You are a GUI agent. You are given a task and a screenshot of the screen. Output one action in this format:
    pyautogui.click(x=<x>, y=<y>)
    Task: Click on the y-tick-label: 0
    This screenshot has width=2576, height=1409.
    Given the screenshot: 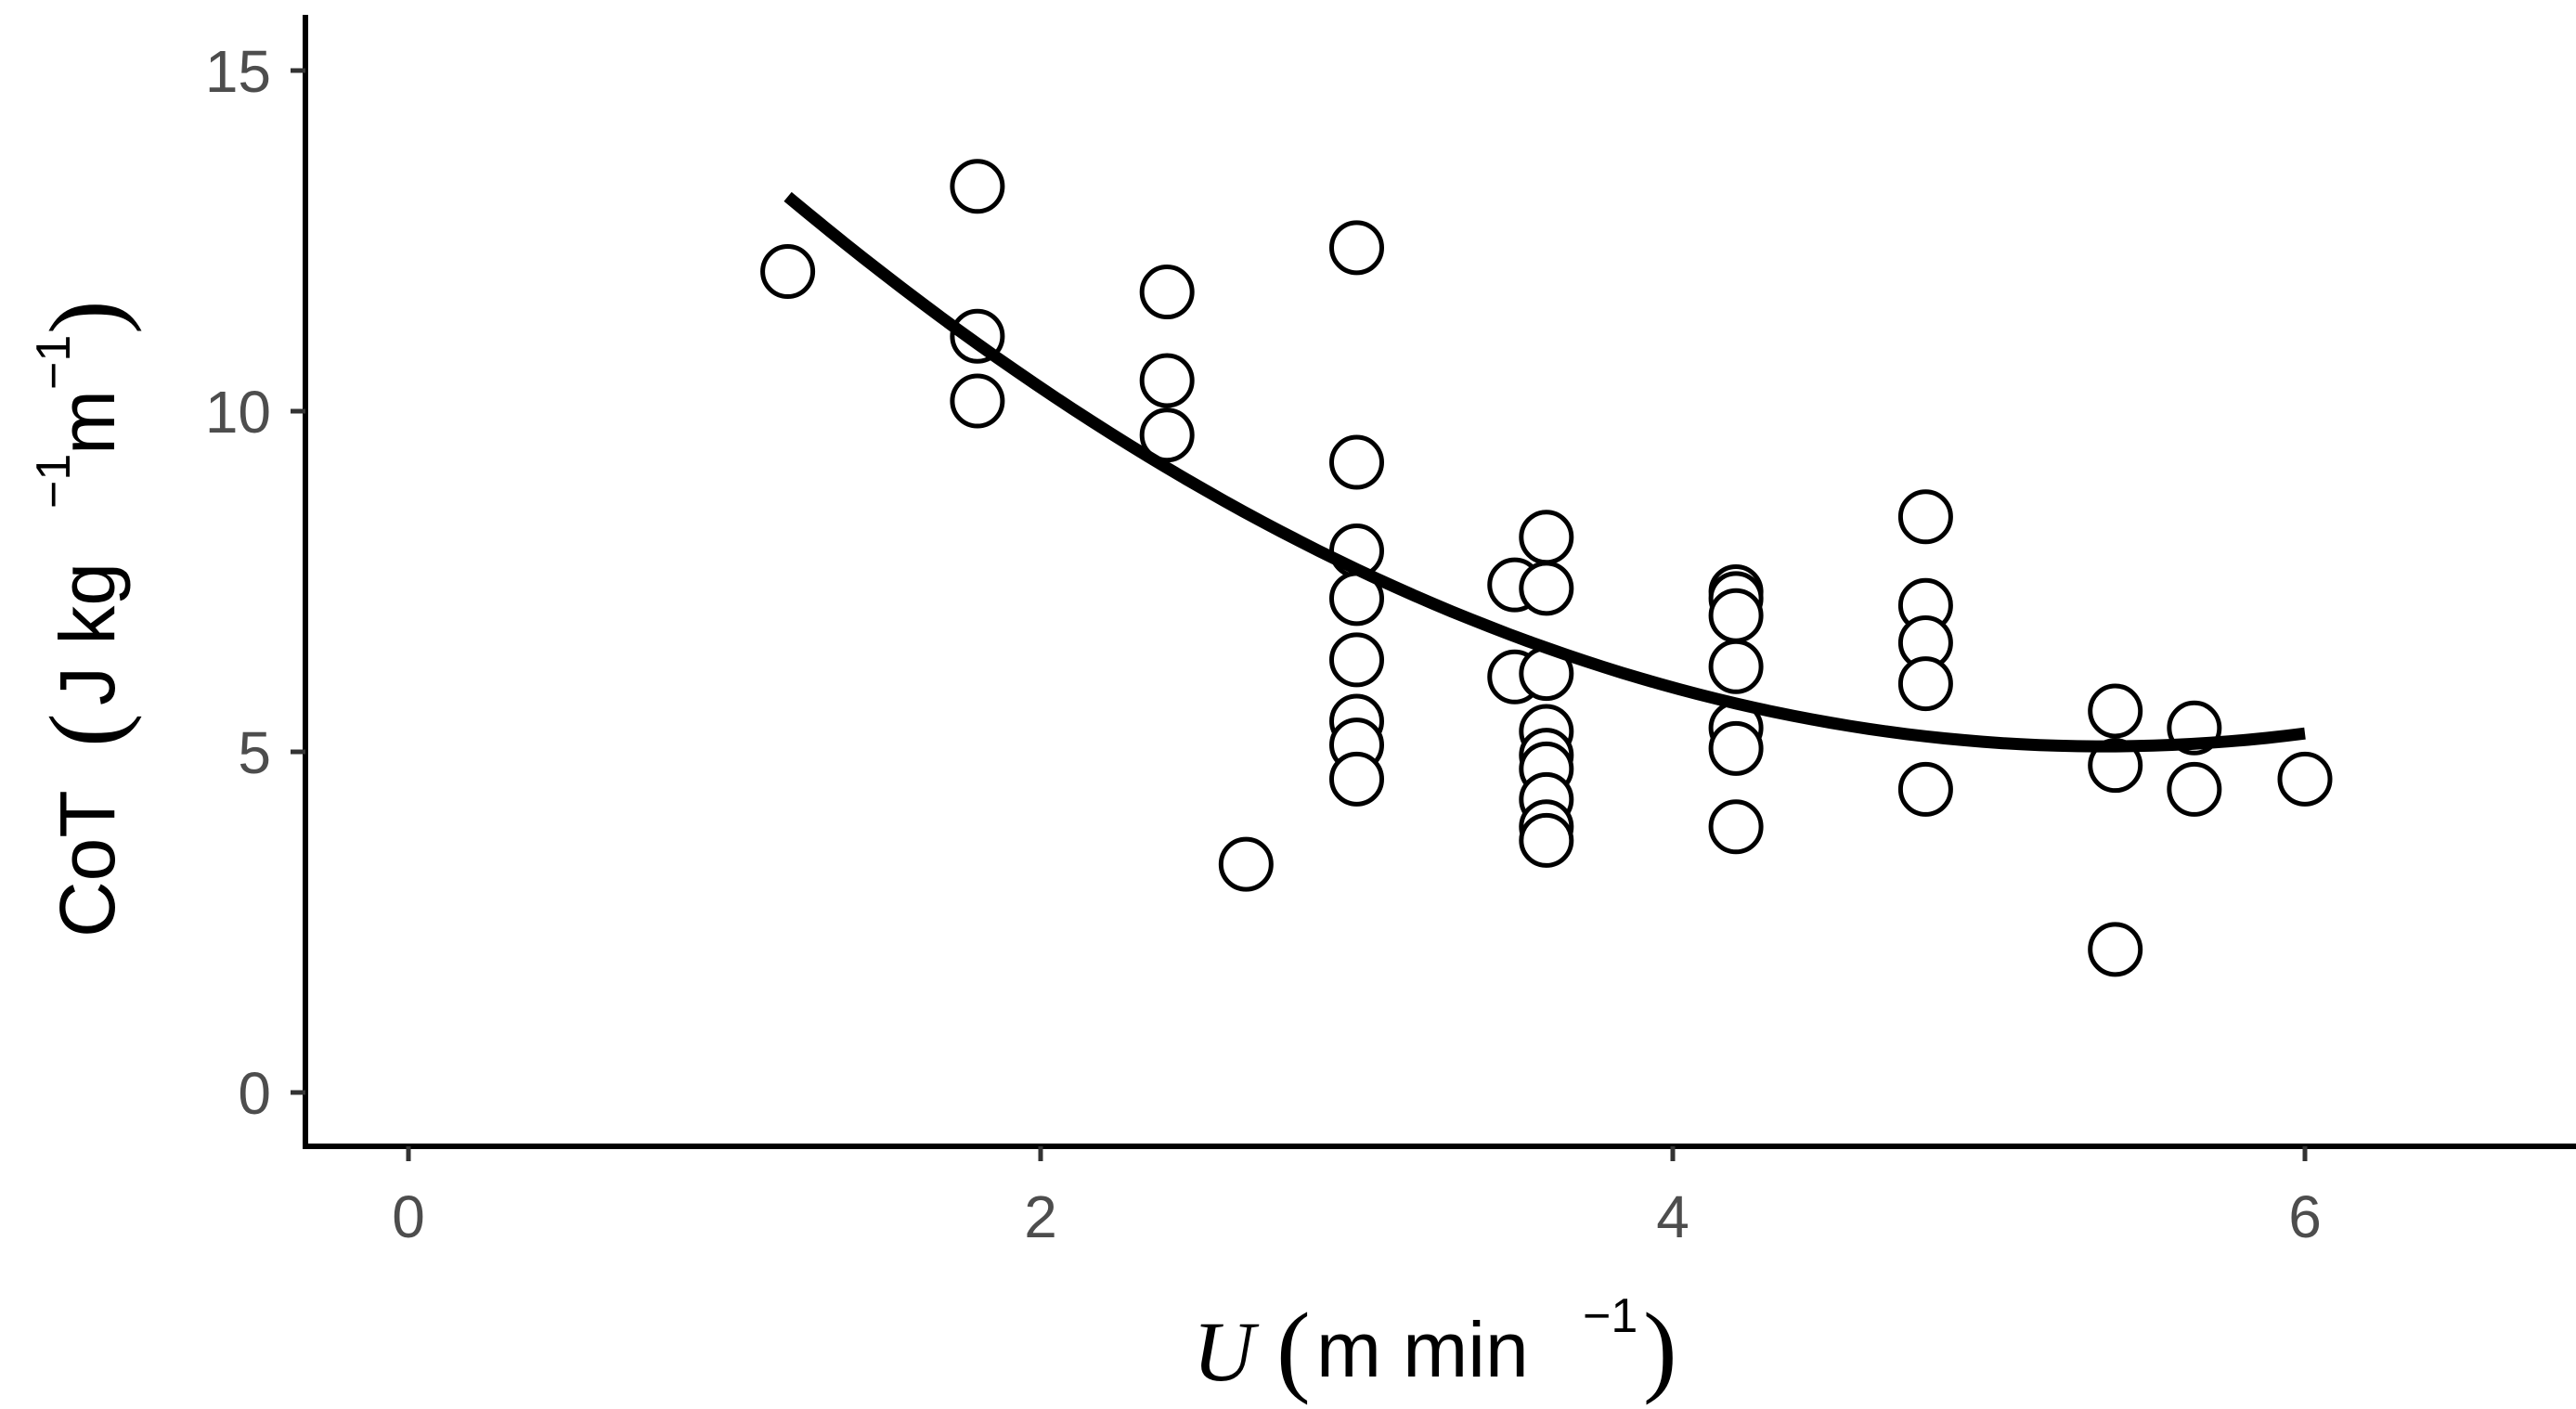 What is the action you would take?
    pyautogui.click(x=254, y=1094)
    